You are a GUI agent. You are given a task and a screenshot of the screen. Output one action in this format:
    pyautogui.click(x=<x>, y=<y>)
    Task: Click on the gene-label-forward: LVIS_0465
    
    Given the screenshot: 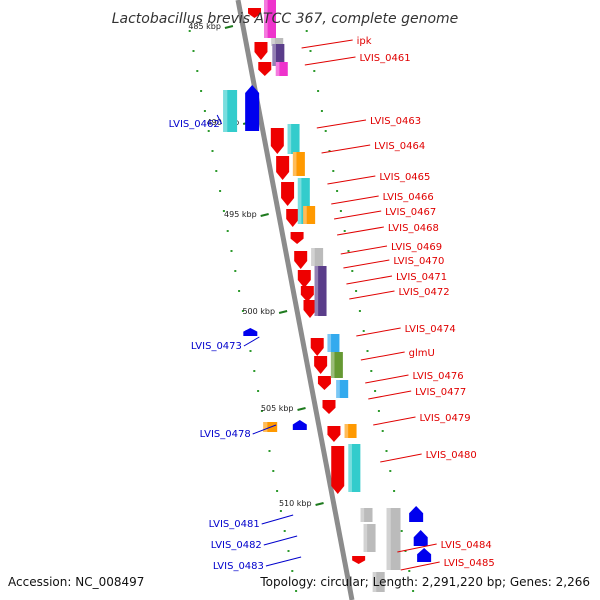 What is the action you would take?
    pyautogui.click(x=404, y=177)
    